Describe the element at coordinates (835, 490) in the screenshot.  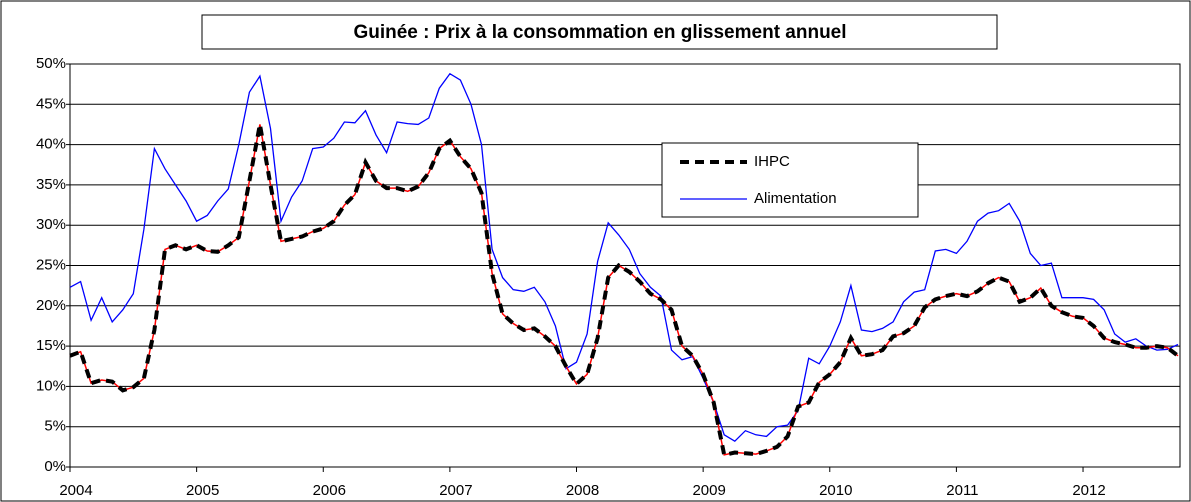
I see `x-tick-label: 2010` at that location.